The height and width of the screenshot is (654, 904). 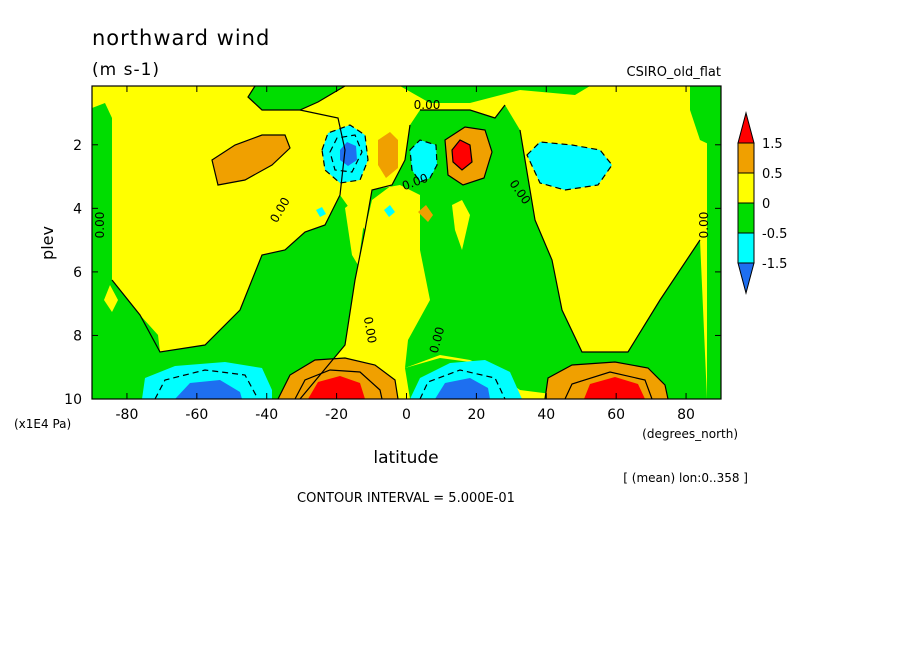 I want to click on green-right-edge, so click(x=714, y=242).